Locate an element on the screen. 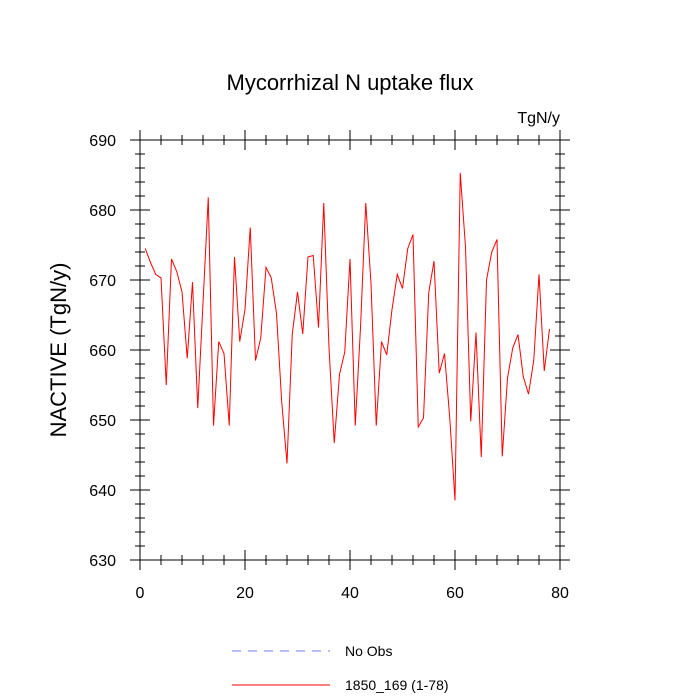 The height and width of the screenshot is (700, 700). y-axis-label: NACTIVE (TgN/y) is located at coordinates (58, 350).